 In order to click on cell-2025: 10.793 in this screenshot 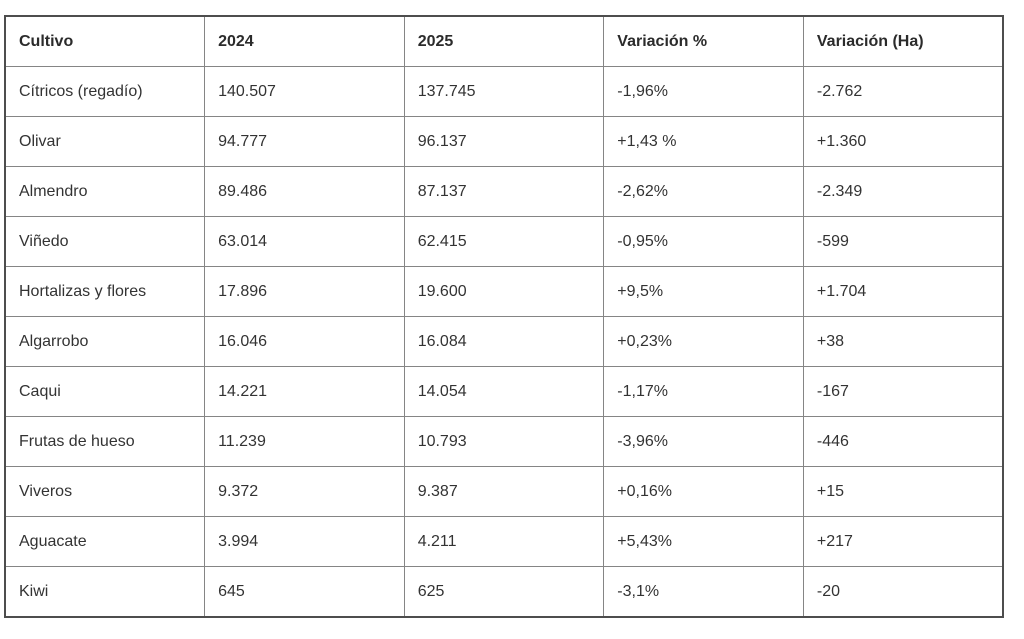, I will do `click(504, 441)`.